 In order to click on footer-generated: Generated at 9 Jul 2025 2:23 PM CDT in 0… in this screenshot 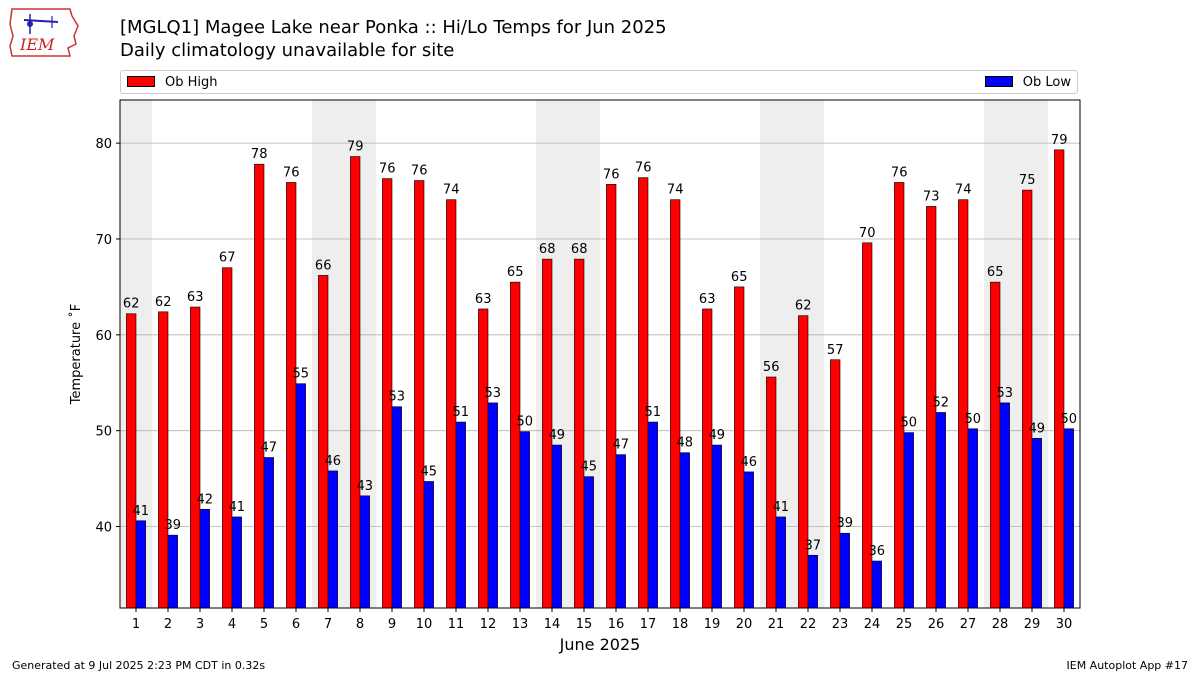, I will do `click(139, 665)`.